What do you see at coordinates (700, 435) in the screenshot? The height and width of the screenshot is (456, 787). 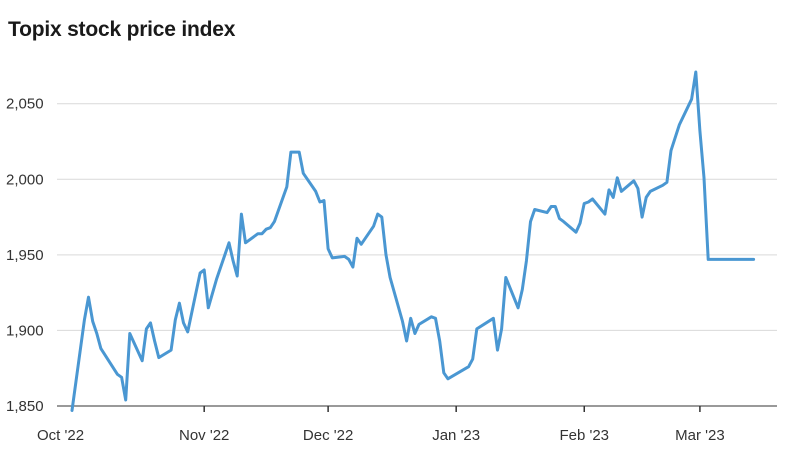 I see `x-tick-label: Mar '23` at bounding box center [700, 435].